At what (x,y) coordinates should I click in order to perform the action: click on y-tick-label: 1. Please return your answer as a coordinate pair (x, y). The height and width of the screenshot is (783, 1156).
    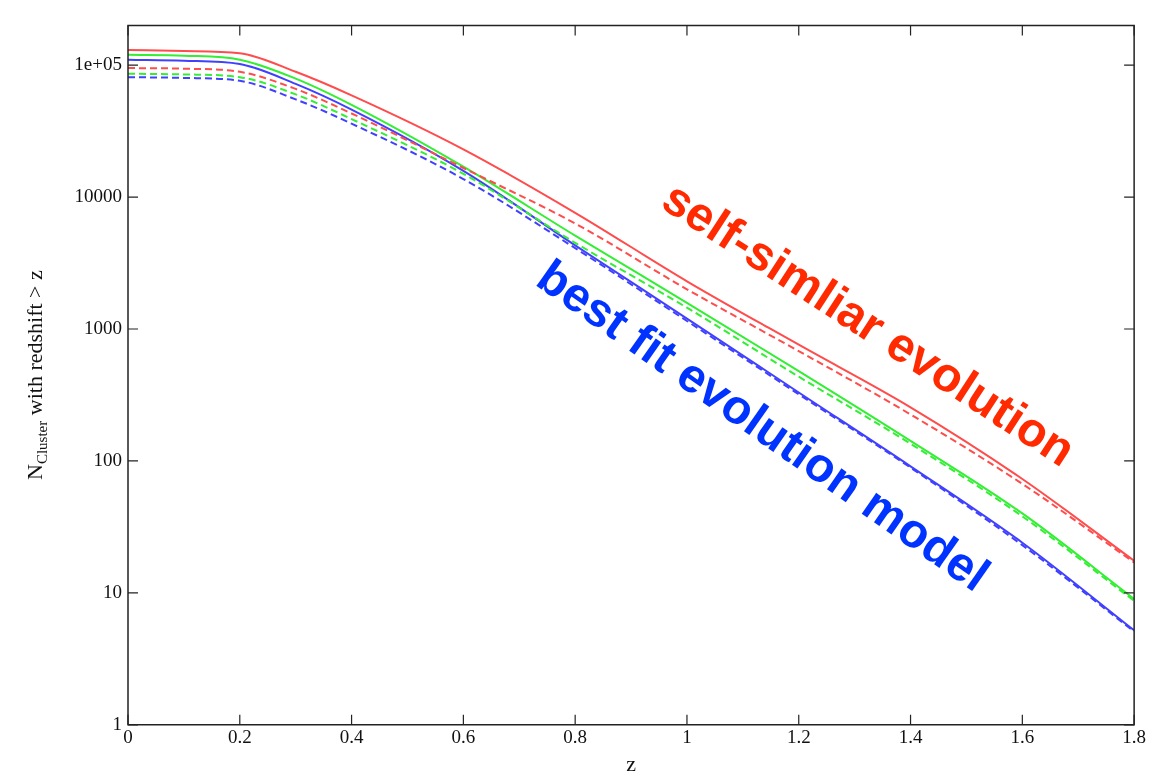
    Looking at the image, I should click on (117, 723).